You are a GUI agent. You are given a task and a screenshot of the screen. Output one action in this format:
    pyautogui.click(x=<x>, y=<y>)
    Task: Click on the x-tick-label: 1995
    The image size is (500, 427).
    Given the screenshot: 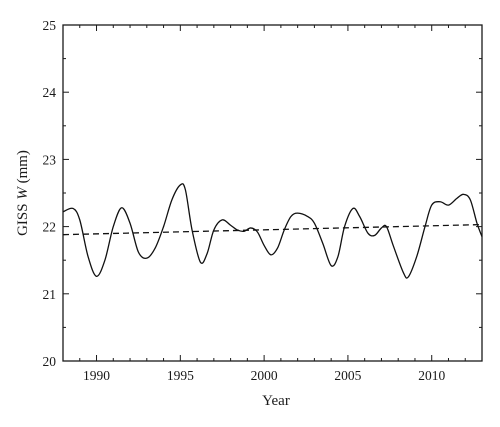 What is the action you would take?
    pyautogui.click(x=180, y=375)
    